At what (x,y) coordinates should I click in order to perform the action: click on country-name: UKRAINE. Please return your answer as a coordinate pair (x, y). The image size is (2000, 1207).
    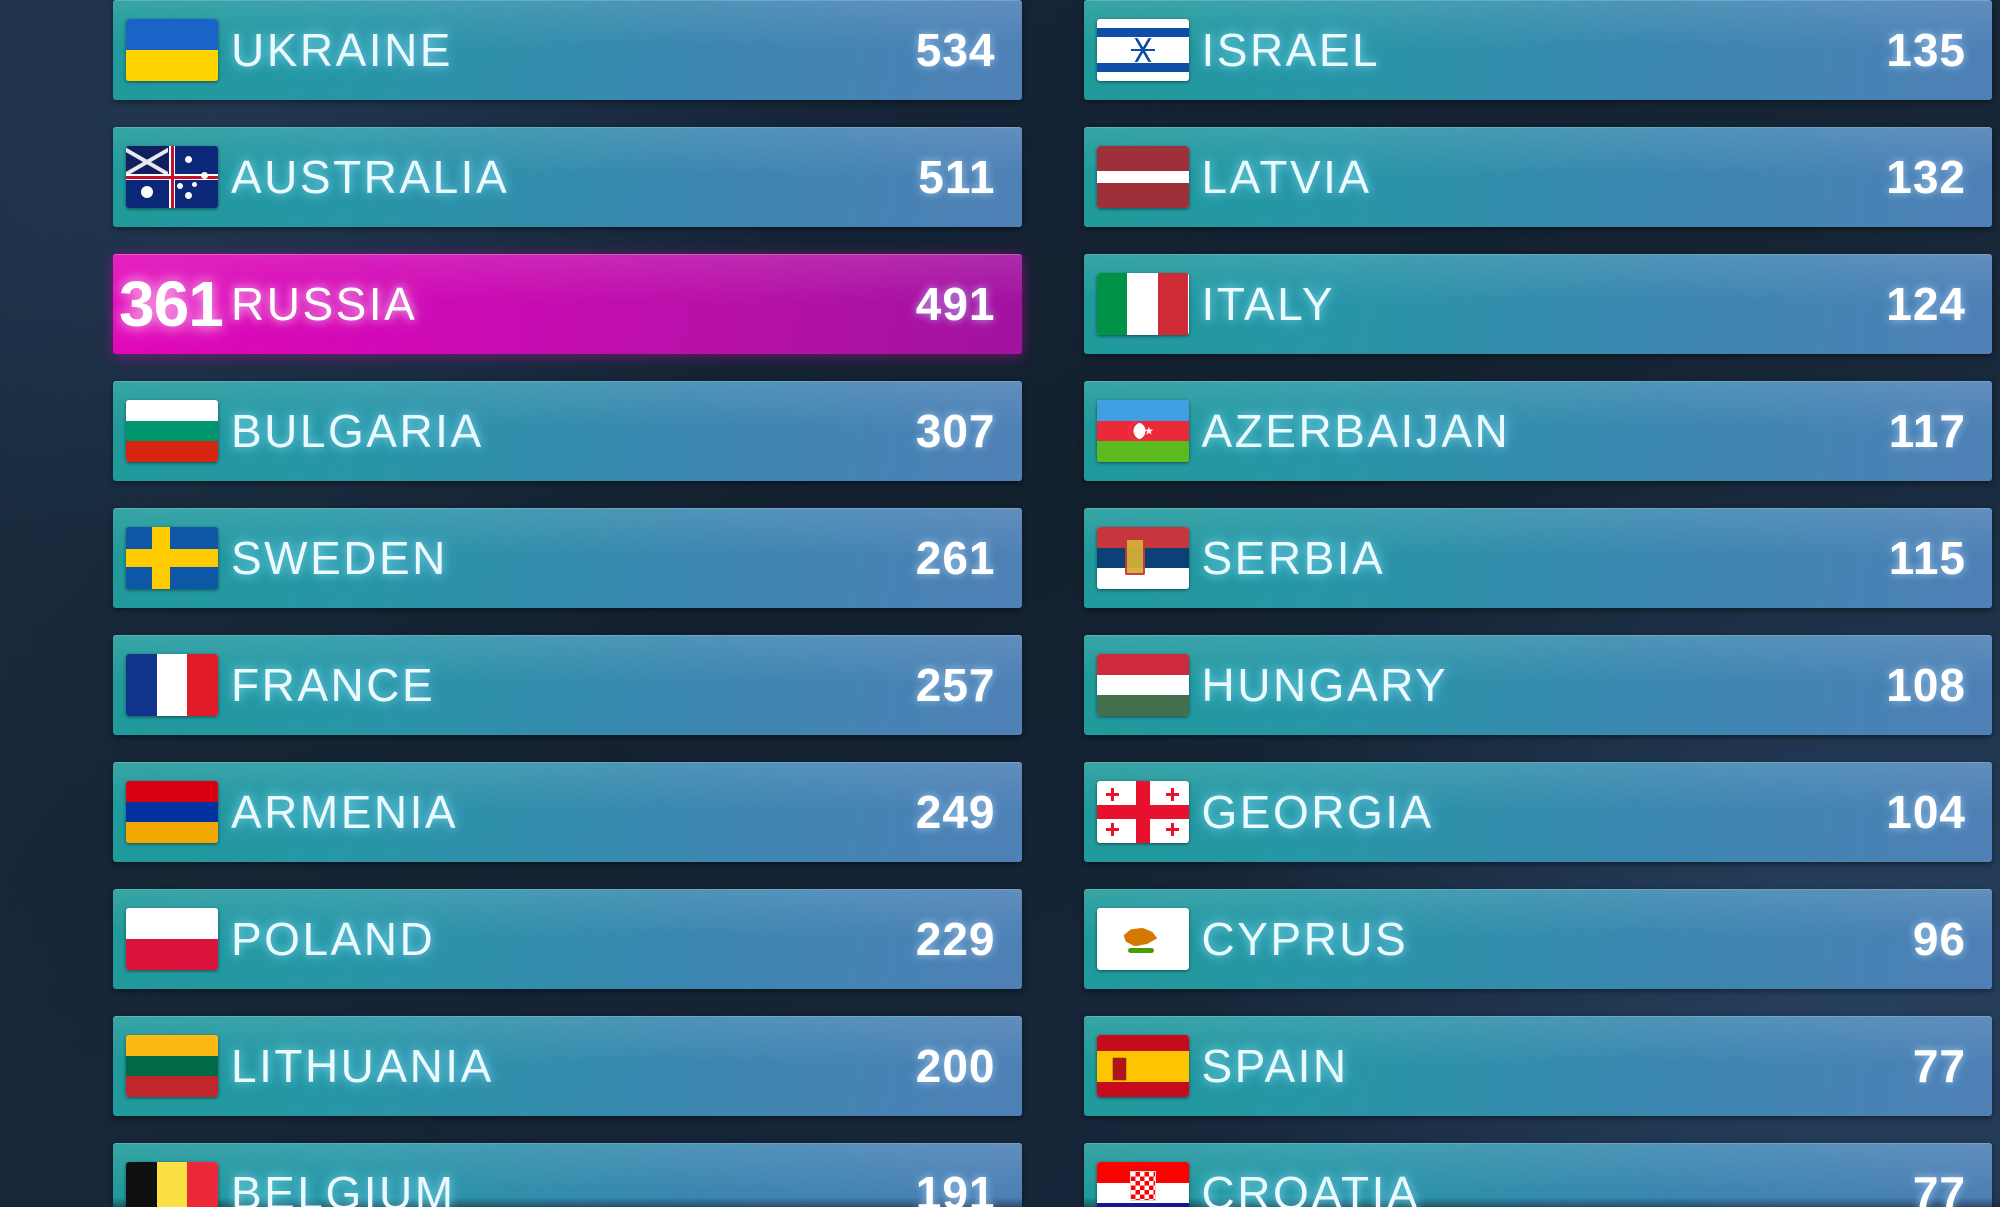
    Looking at the image, I should click on (342, 50).